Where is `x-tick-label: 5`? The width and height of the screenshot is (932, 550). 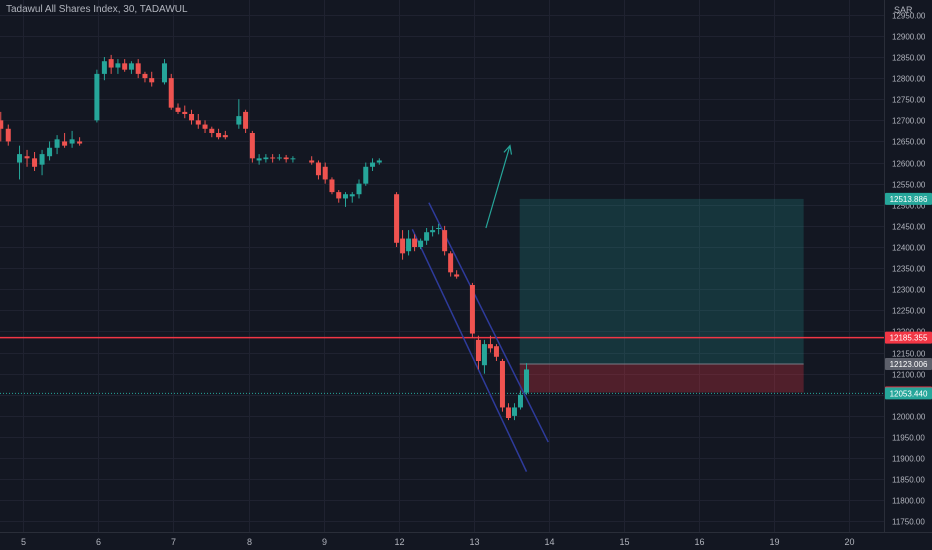
x-tick-label: 5 is located at coordinates (23, 542).